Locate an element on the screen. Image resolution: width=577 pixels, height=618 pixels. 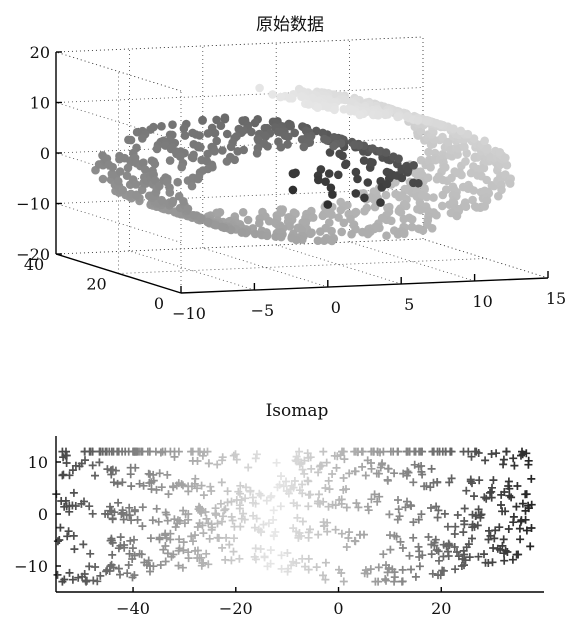
x-tick-label: 5 is located at coordinates (409, 304).